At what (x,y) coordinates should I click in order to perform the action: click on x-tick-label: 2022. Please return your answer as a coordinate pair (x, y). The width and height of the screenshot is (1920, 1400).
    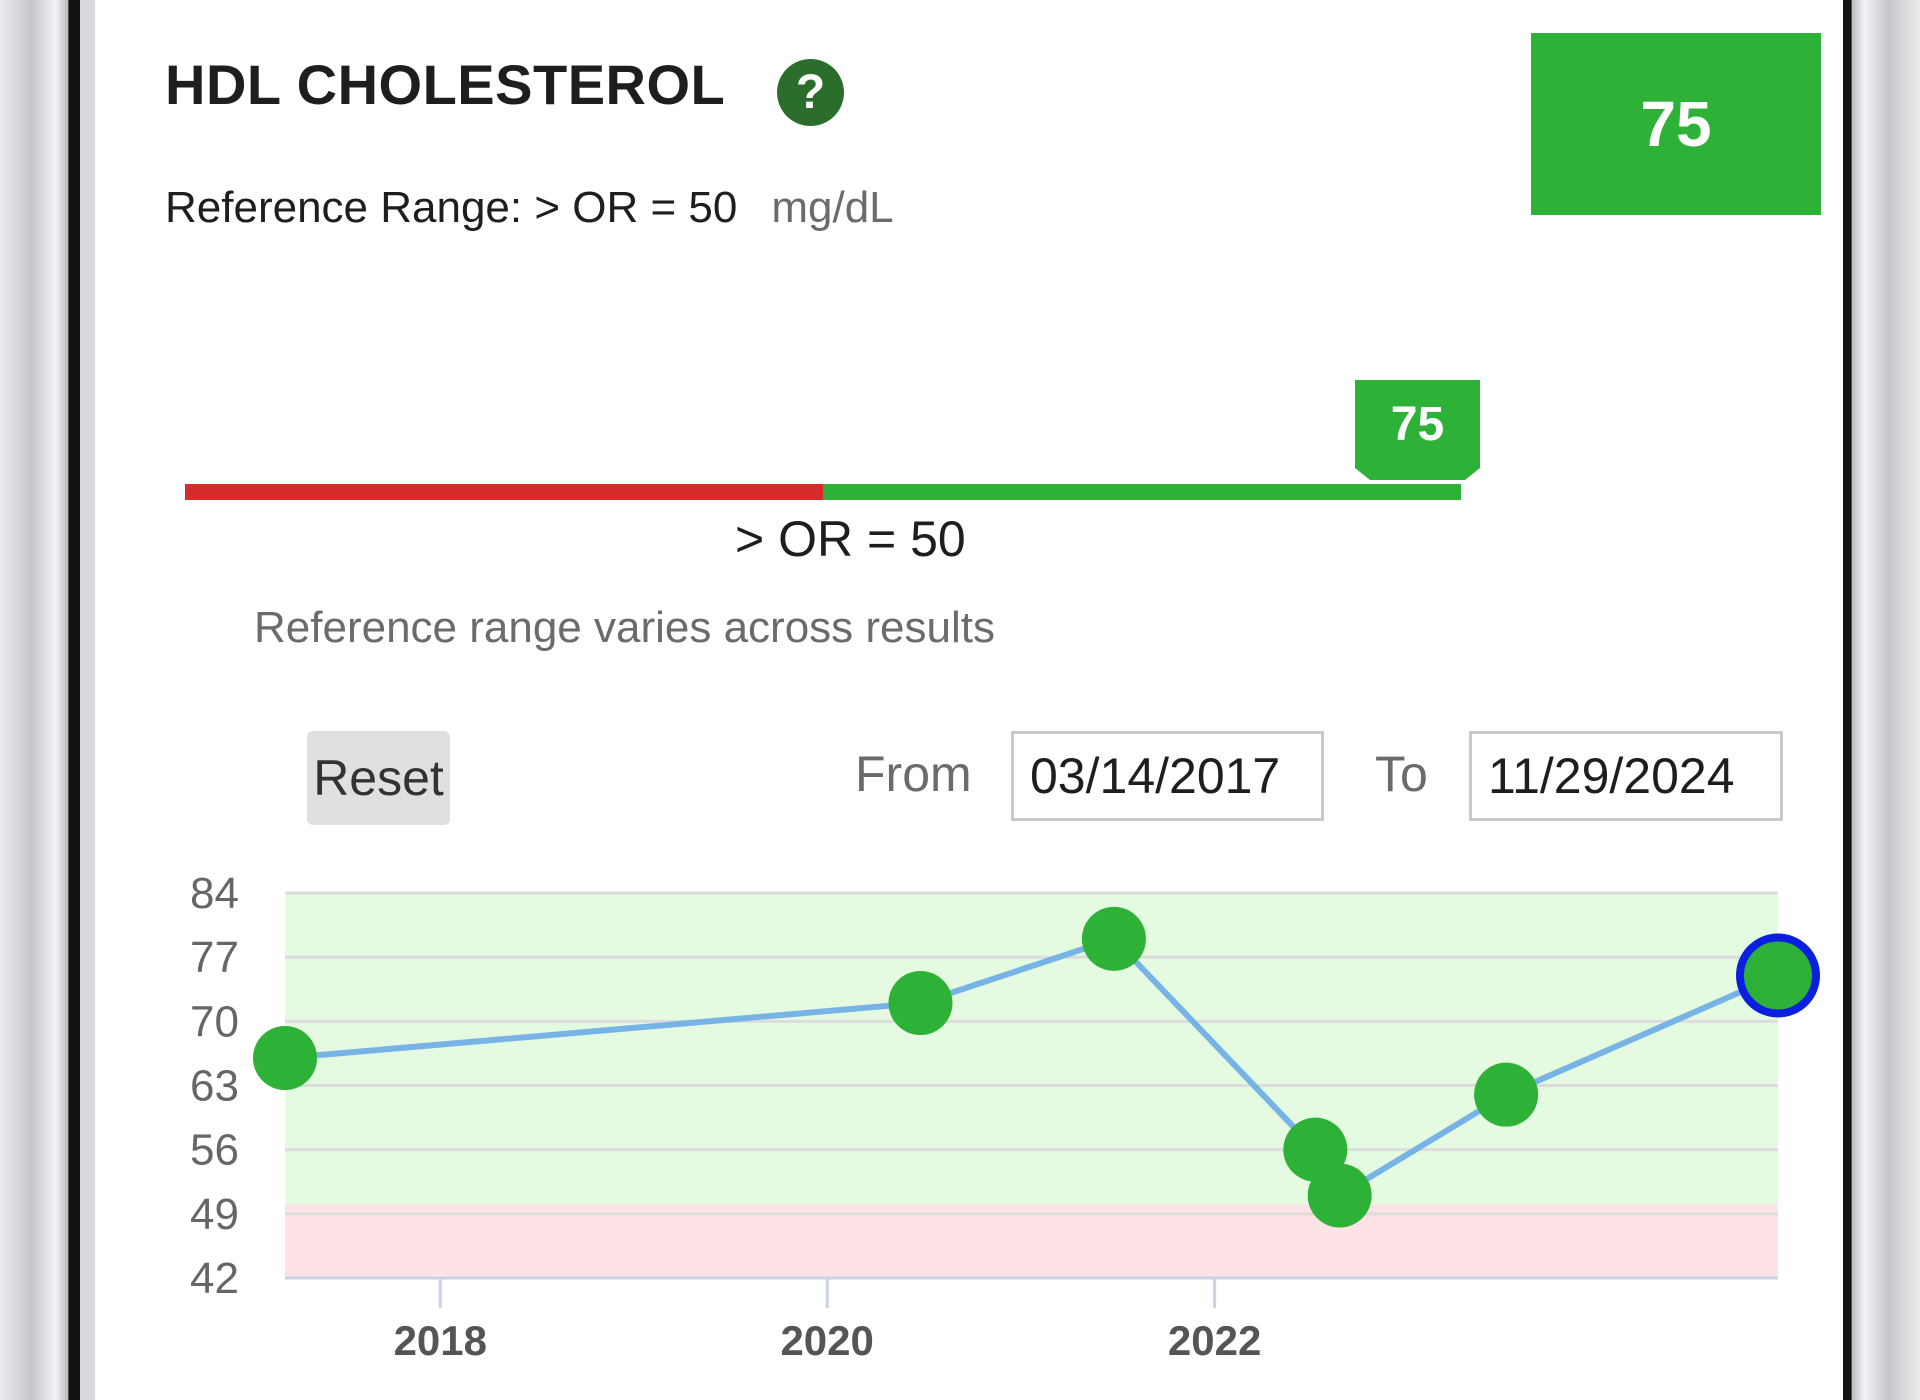
    Looking at the image, I should click on (1214, 1340).